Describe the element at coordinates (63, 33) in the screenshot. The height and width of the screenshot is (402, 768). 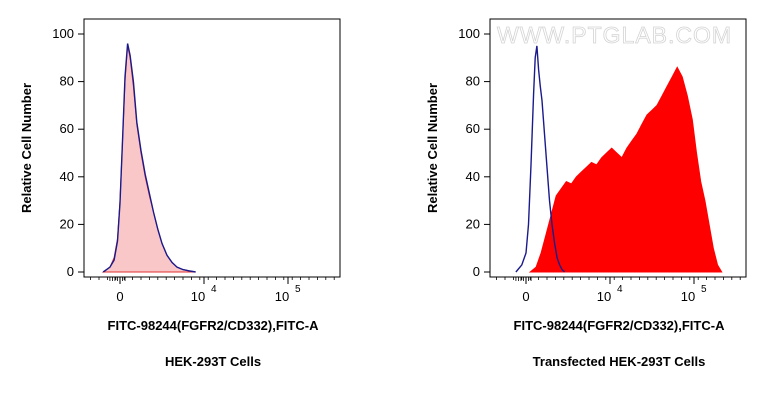
I see `left-y-tick-label: 100` at that location.